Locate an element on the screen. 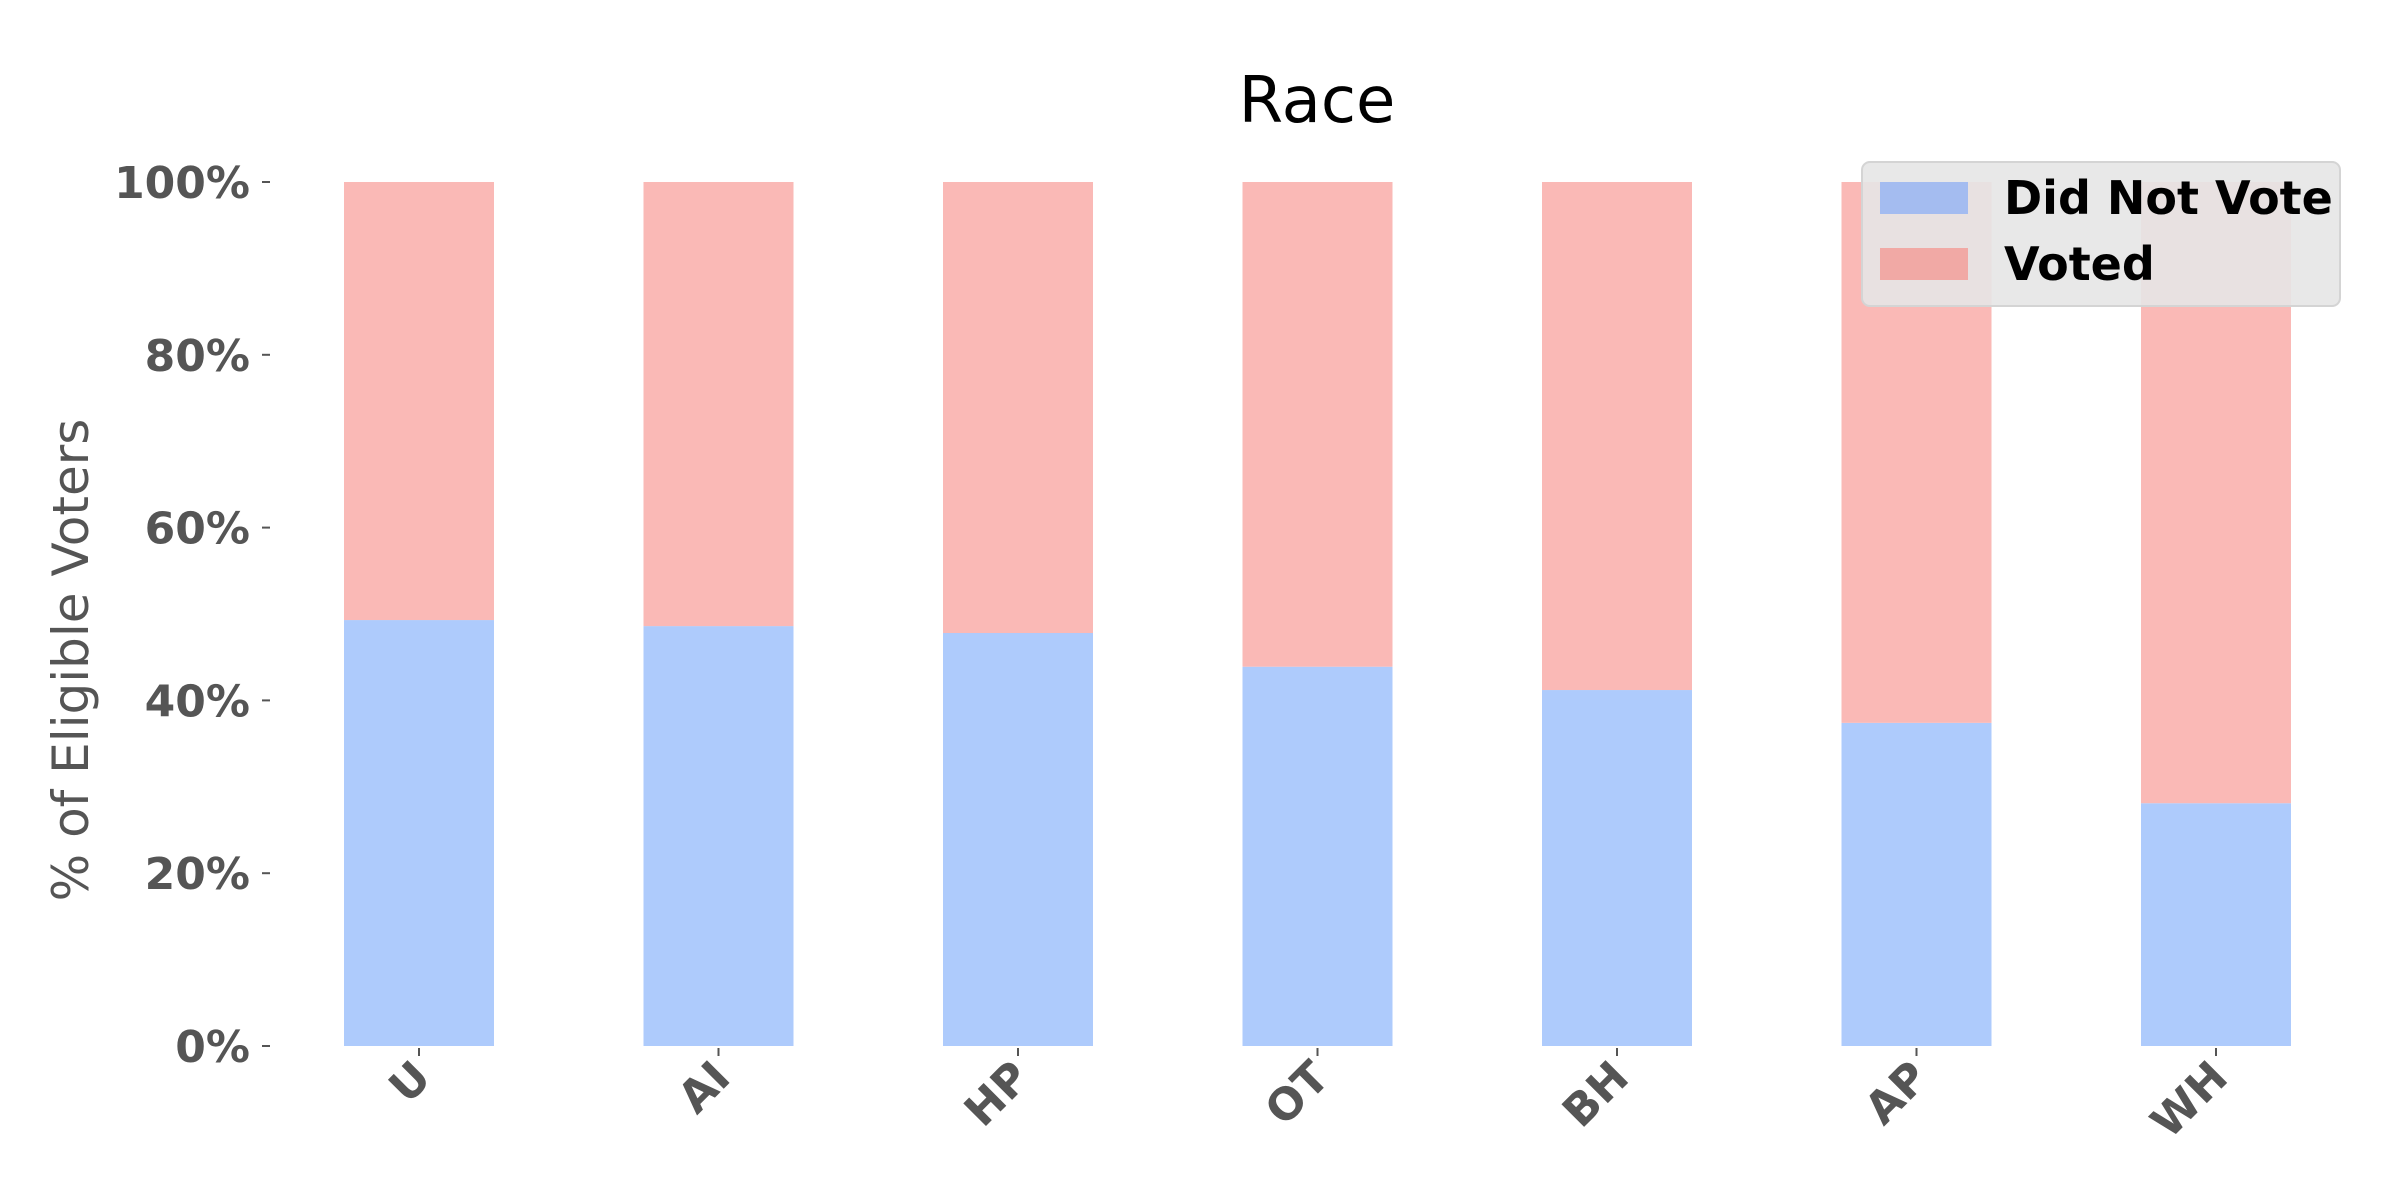 This screenshot has width=2400, height=1200. bar-voted-bh is located at coordinates (1617, 436).